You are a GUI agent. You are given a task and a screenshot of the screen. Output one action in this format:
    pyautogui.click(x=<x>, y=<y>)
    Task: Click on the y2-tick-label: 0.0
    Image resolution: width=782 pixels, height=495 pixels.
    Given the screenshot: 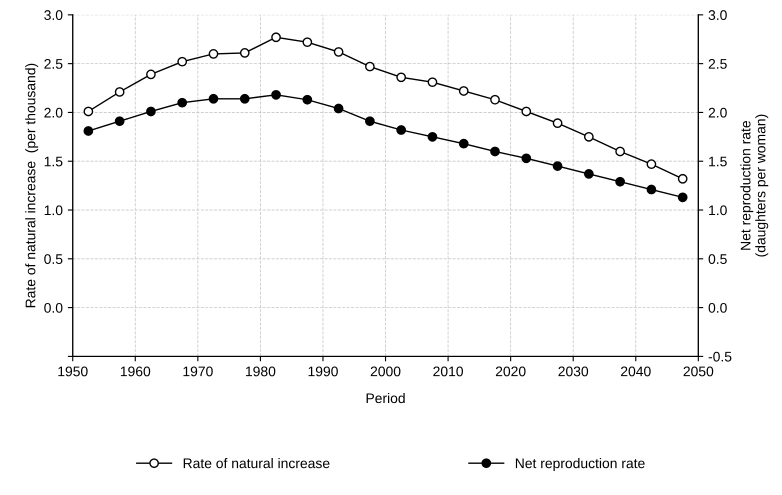 What is the action you would take?
    pyautogui.click(x=717, y=307)
    